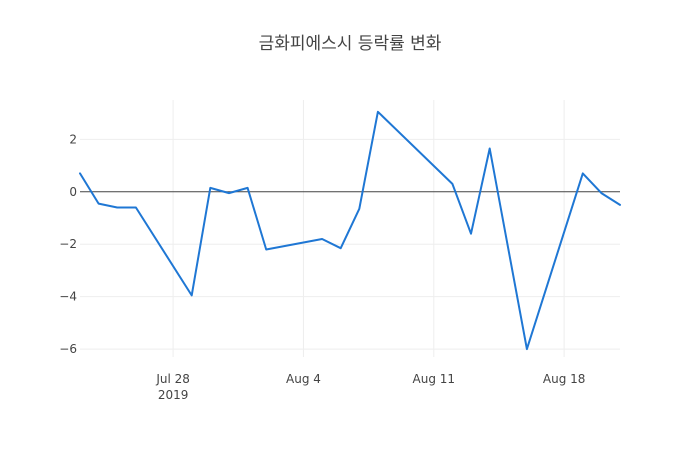 The width and height of the screenshot is (700, 450). I want to click on x-tick-label: Aug 11, so click(434, 379).